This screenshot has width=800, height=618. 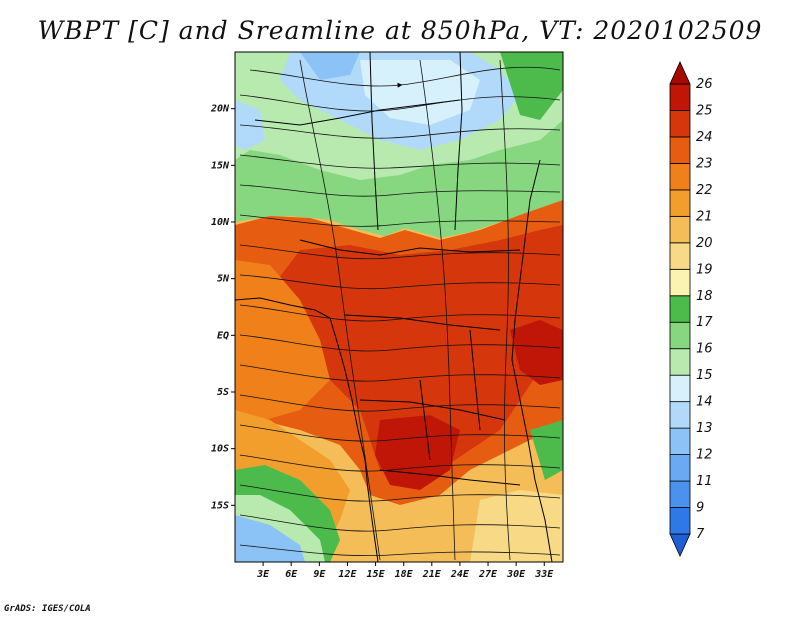 What do you see at coordinates (458, 141) in the screenshot?
I see `border-line-c` at bounding box center [458, 141].